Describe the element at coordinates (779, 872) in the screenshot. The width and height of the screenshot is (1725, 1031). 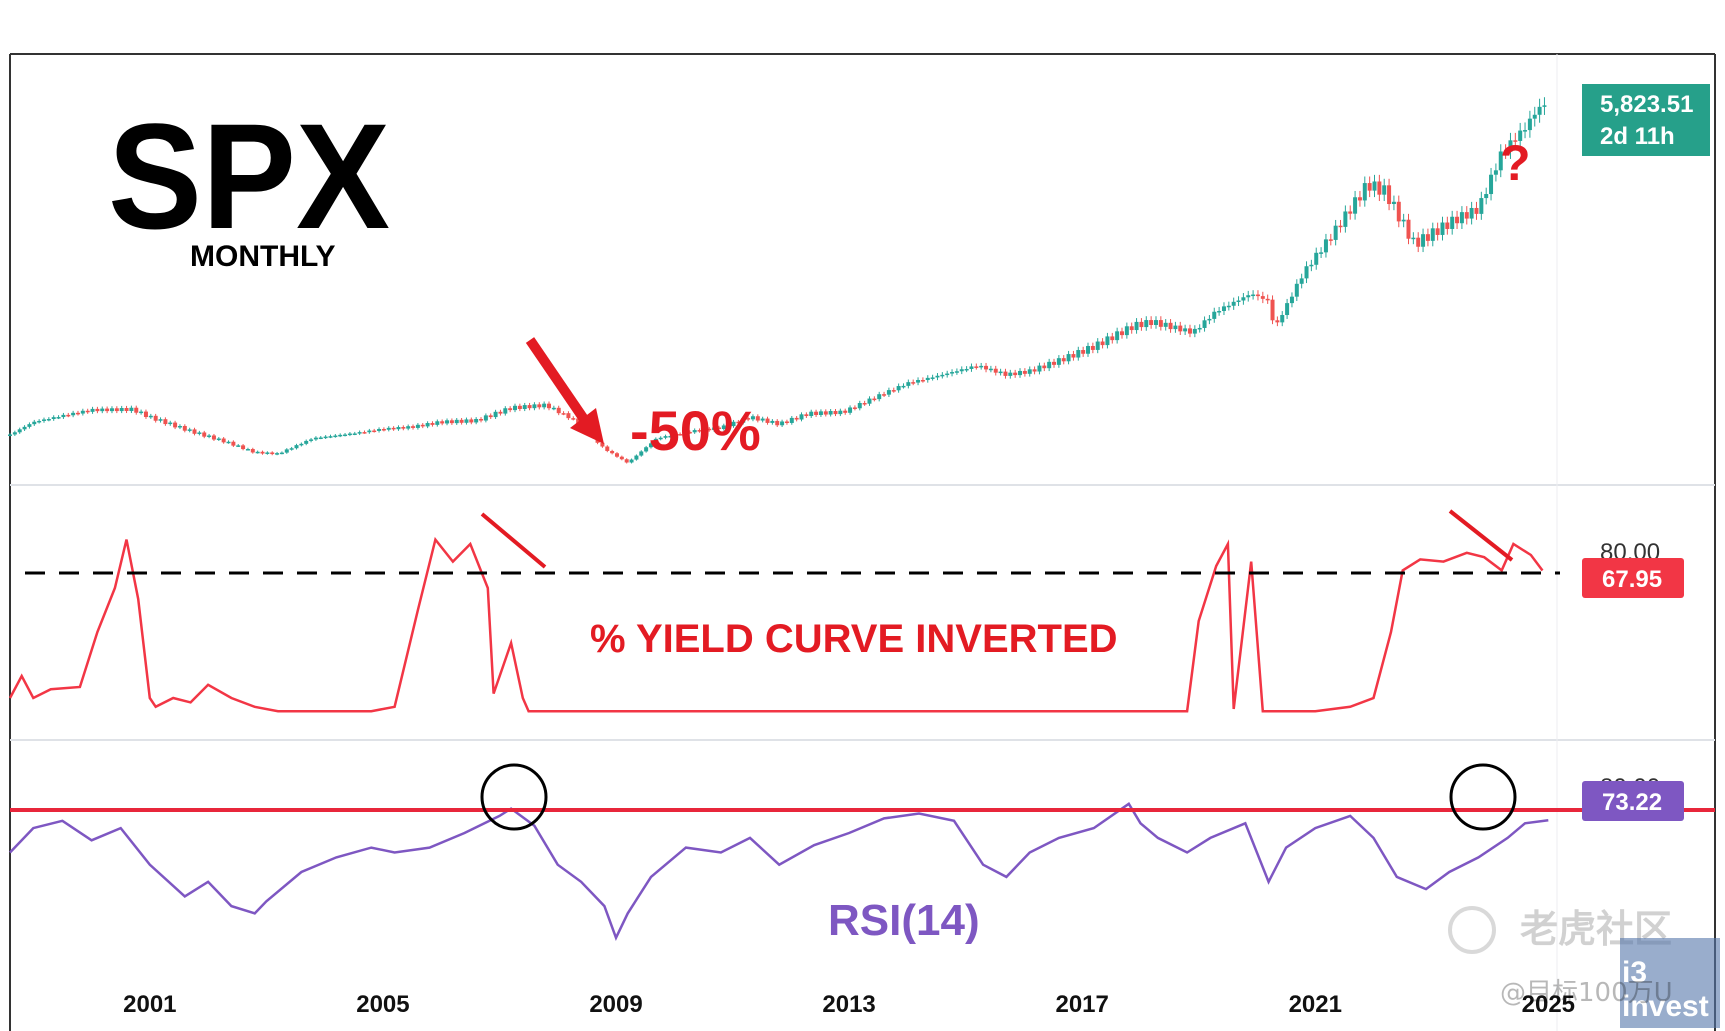
I see `rsi-series` at that location.